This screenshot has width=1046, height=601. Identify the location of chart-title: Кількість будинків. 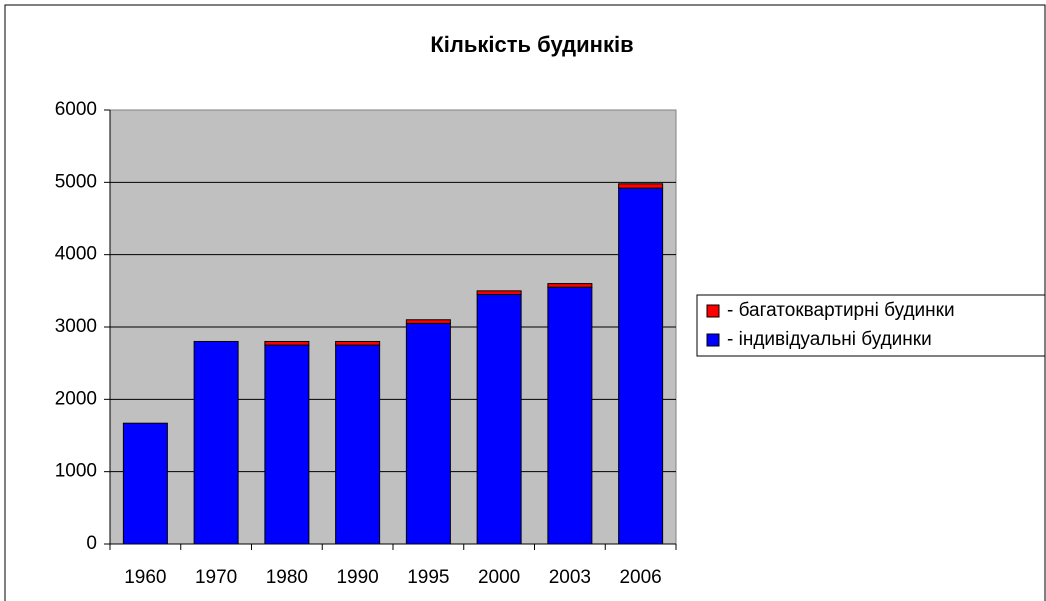
(531, 44).